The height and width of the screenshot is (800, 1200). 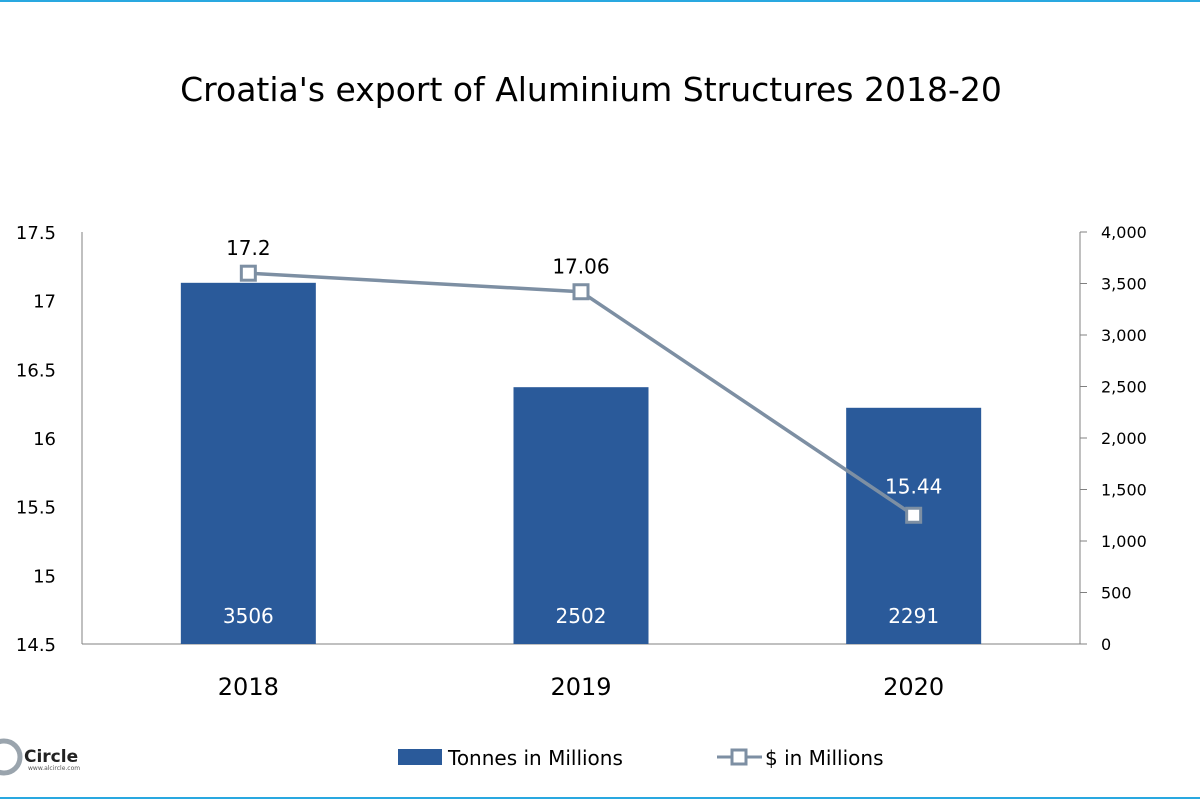 What do you see at coordinates (1124, 541) in the screenshot?
I see `y-tick-label-right: 1,000` at bounding box center [1124, 541].